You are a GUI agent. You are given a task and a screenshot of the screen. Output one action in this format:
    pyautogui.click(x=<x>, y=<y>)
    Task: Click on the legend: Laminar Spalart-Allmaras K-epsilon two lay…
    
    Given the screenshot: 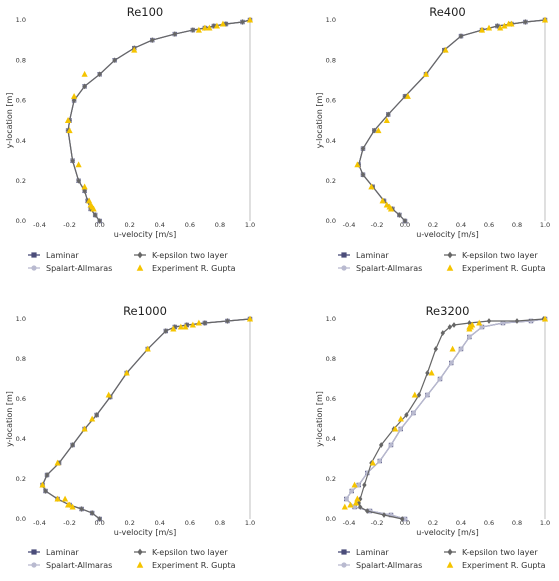 What is the action you would take?
    pyautogui.click(x=132, y=262)
    